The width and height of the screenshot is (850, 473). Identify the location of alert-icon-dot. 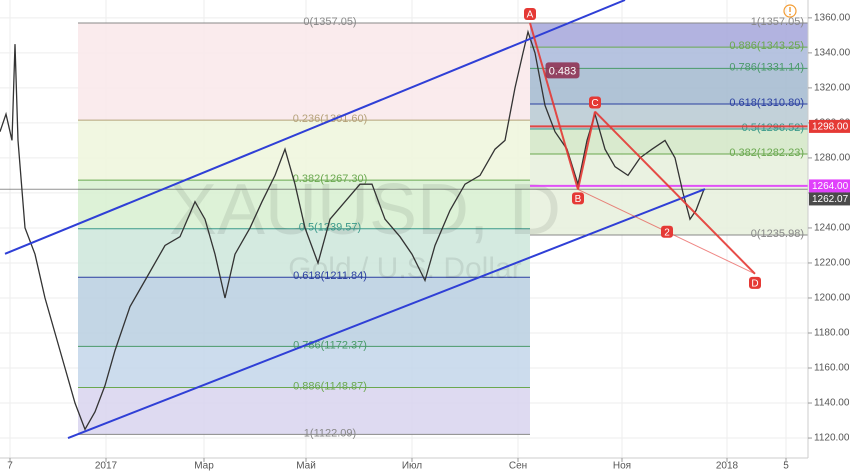
(790, 14).